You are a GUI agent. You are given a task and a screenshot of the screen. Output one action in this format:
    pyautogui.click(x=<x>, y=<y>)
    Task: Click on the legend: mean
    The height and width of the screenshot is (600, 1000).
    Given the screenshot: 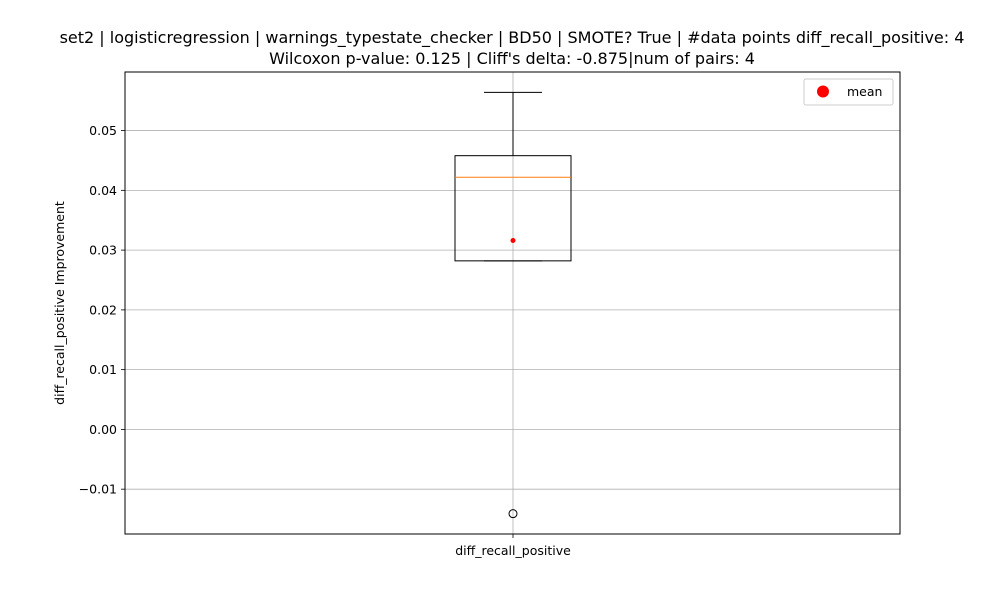 What is the action you would take?
    pyautogui.click(x=848, y=92)
    